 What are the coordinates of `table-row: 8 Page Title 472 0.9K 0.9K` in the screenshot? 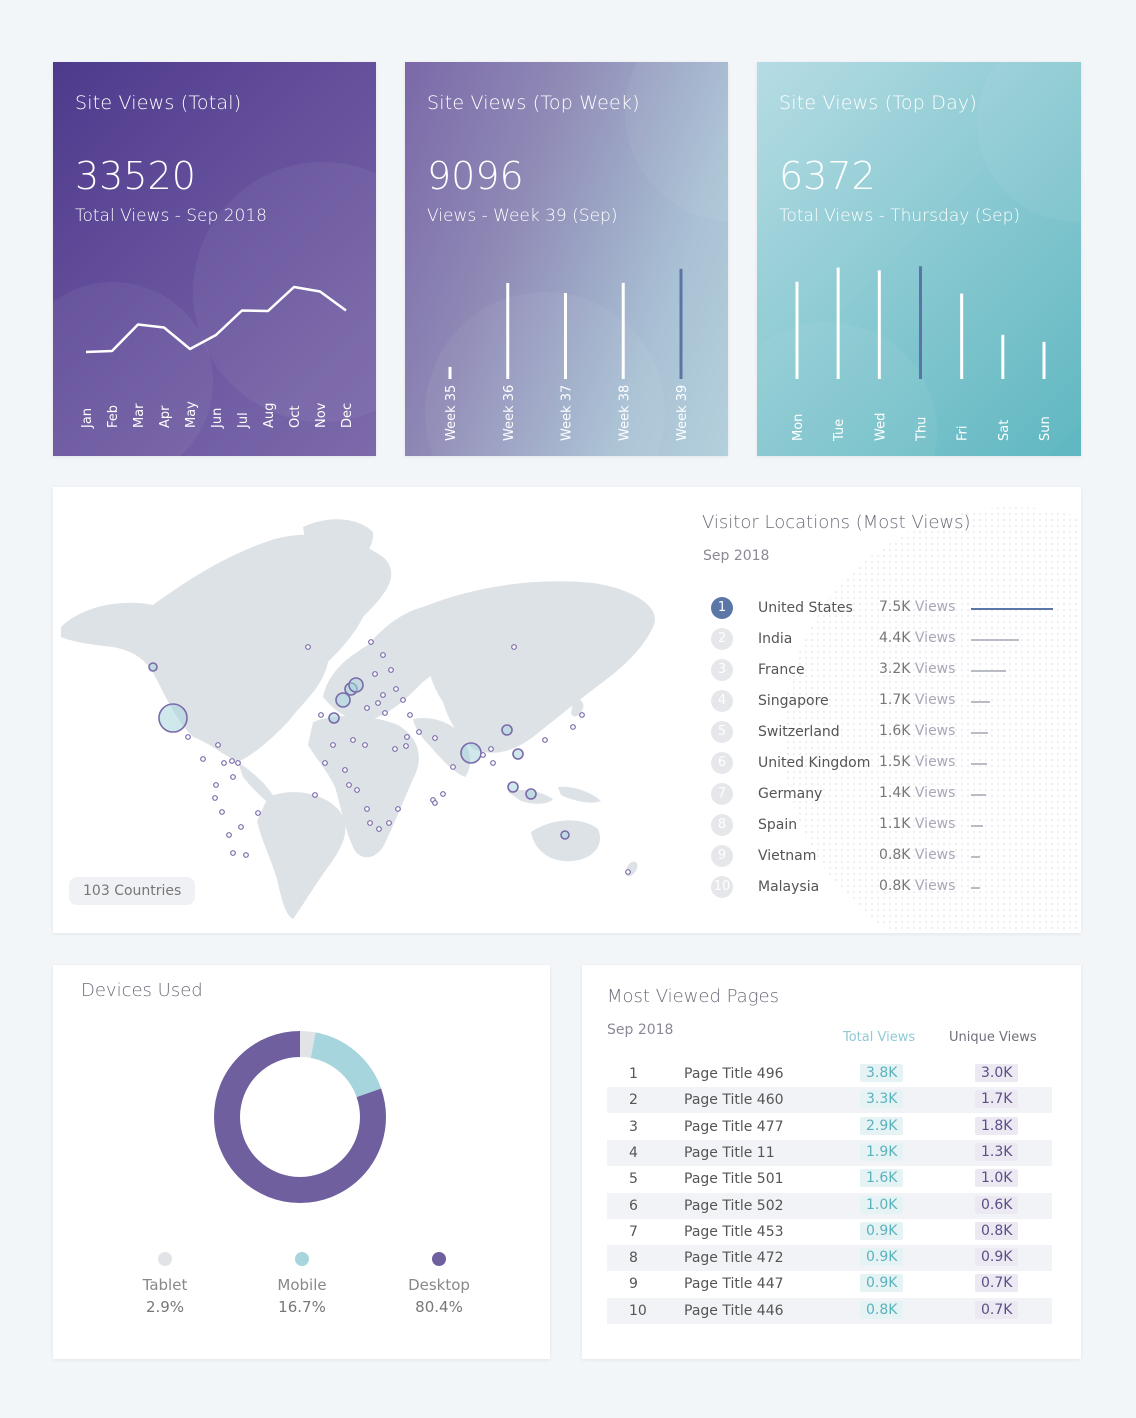 It's located at (829, 1258).